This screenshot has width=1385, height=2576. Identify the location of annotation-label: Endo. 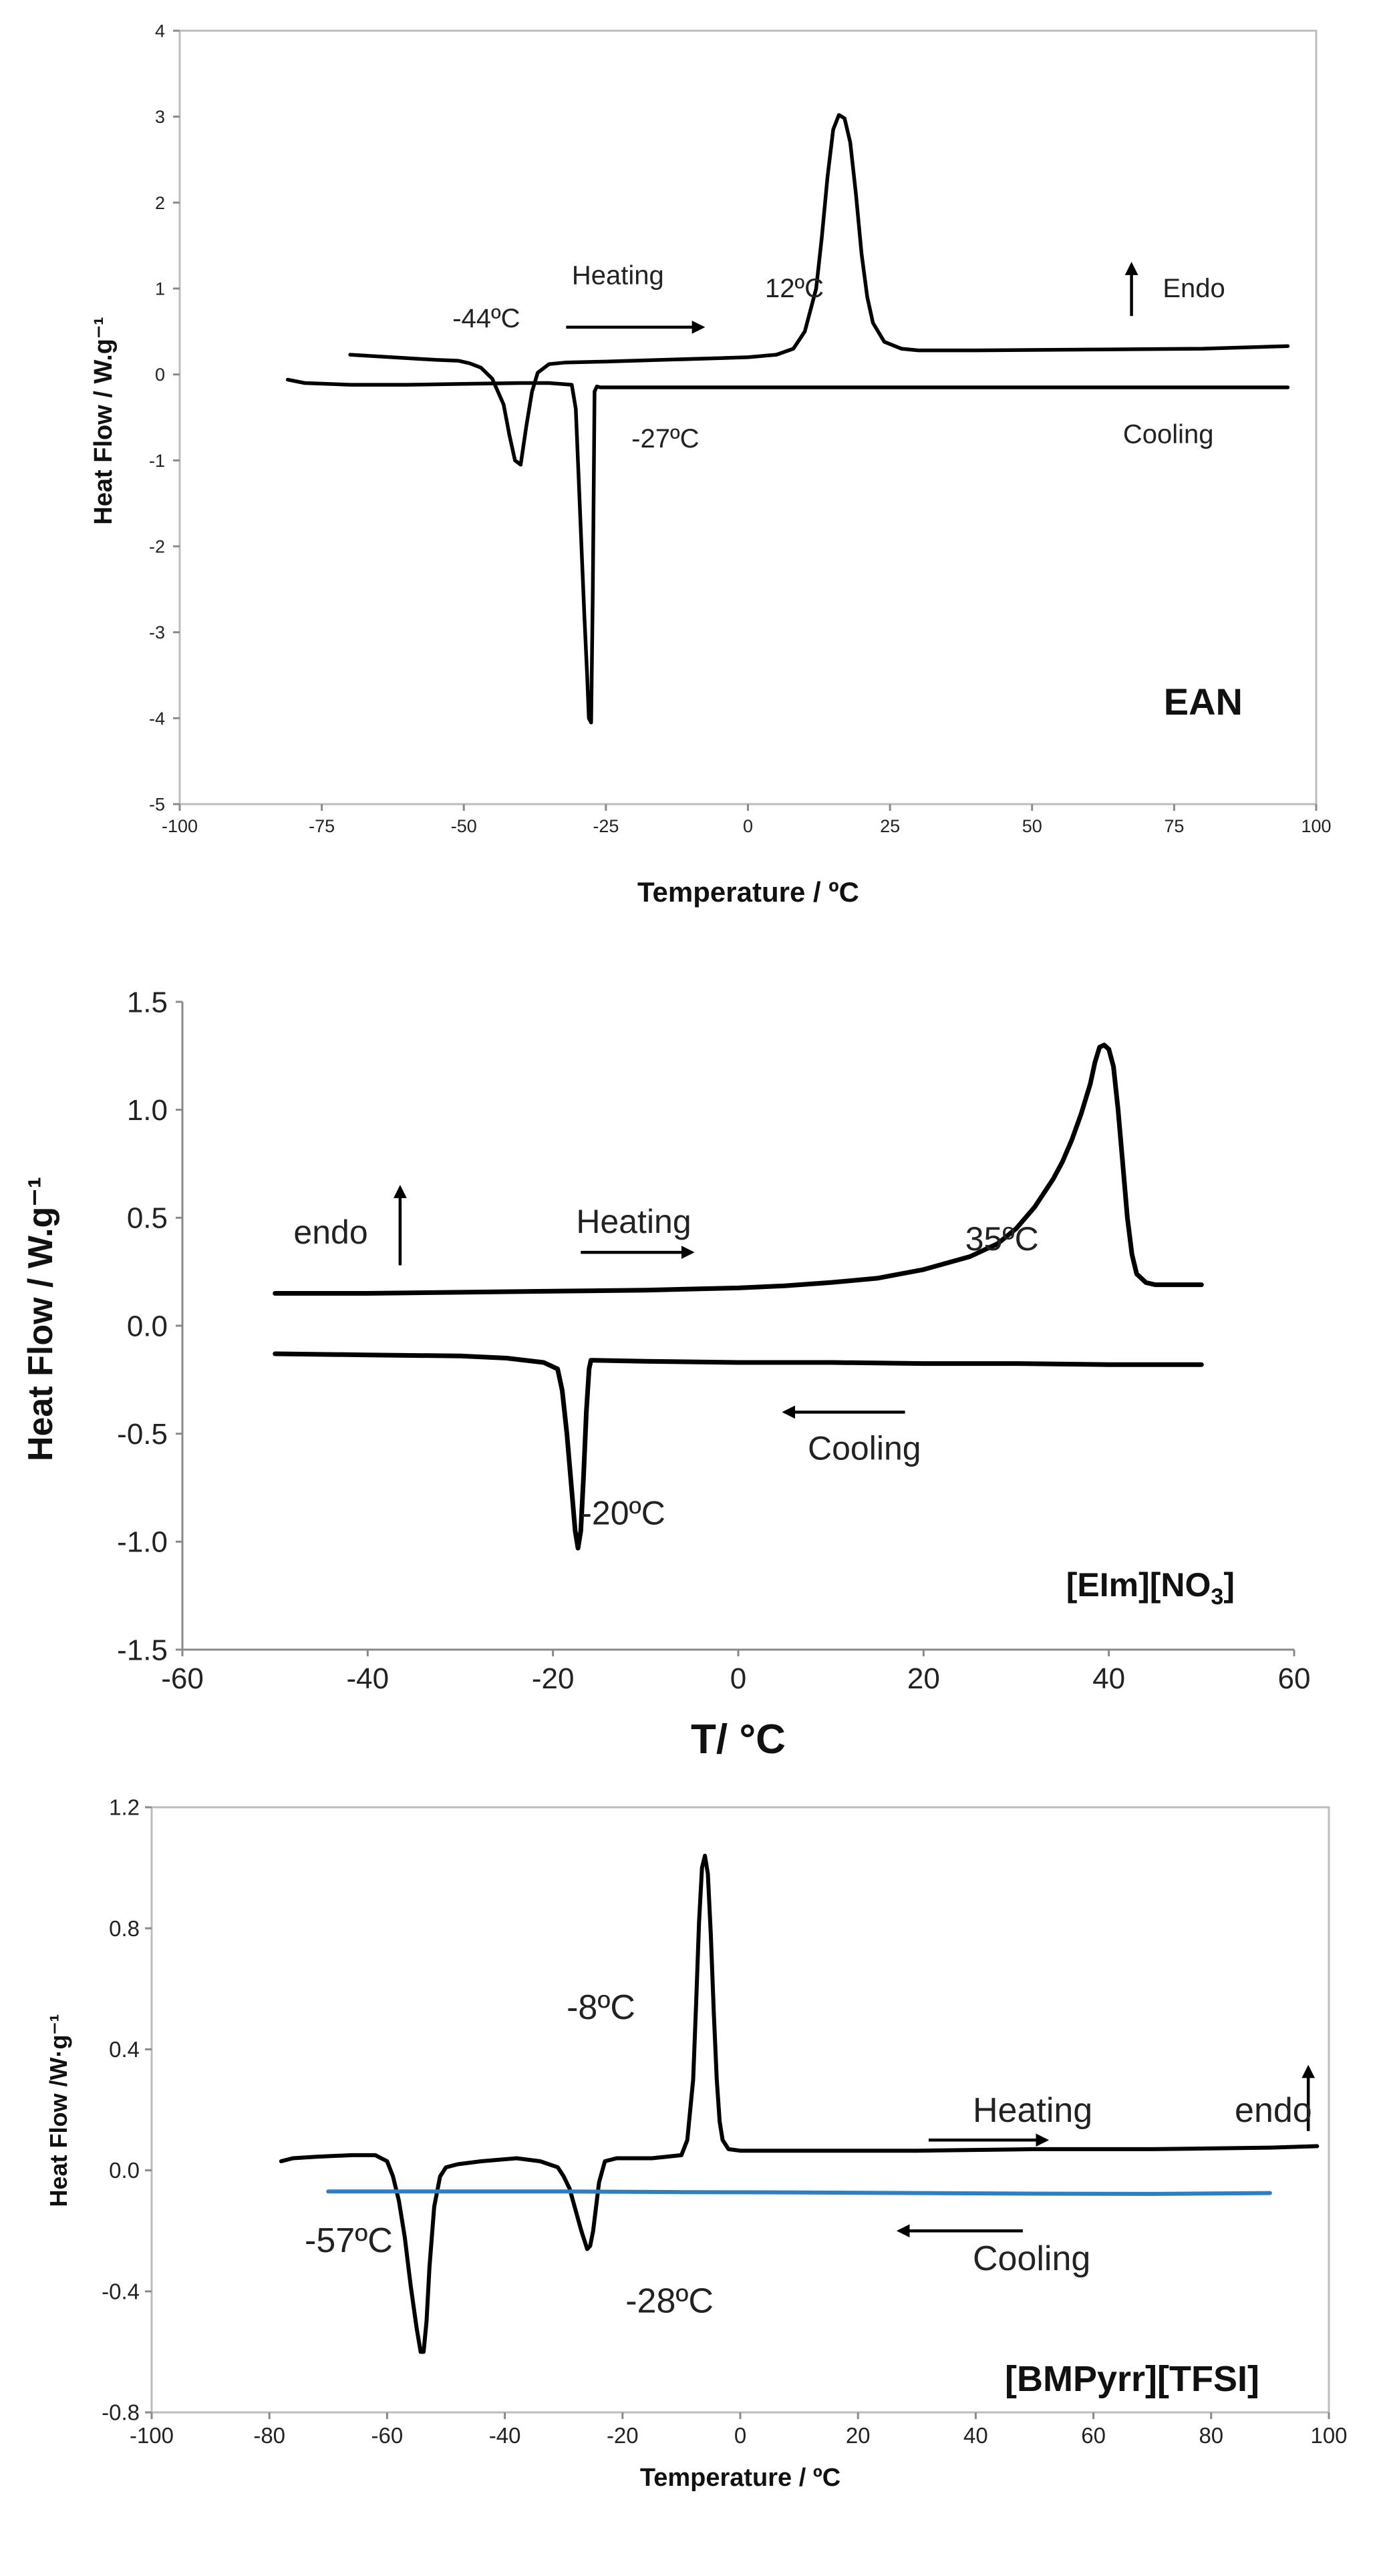
(1194, 288).